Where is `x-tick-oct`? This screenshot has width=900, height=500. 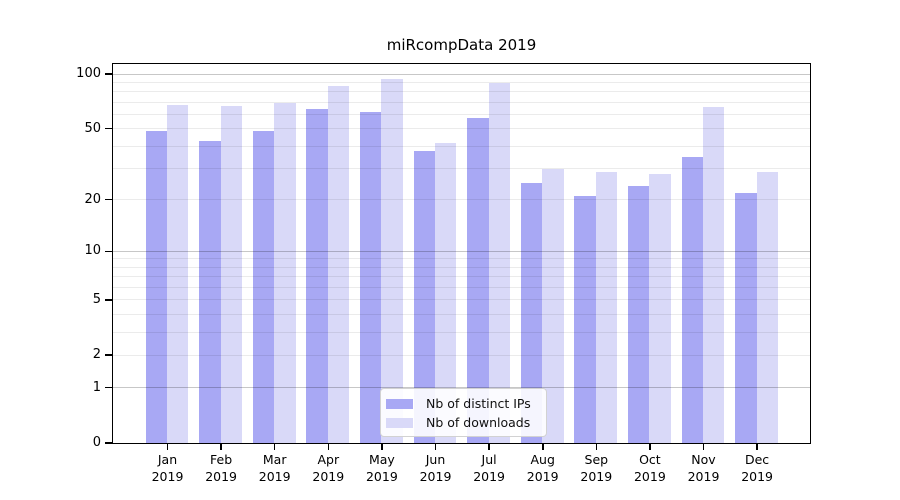 x-tick-oct is located at coordinates (650, 447).